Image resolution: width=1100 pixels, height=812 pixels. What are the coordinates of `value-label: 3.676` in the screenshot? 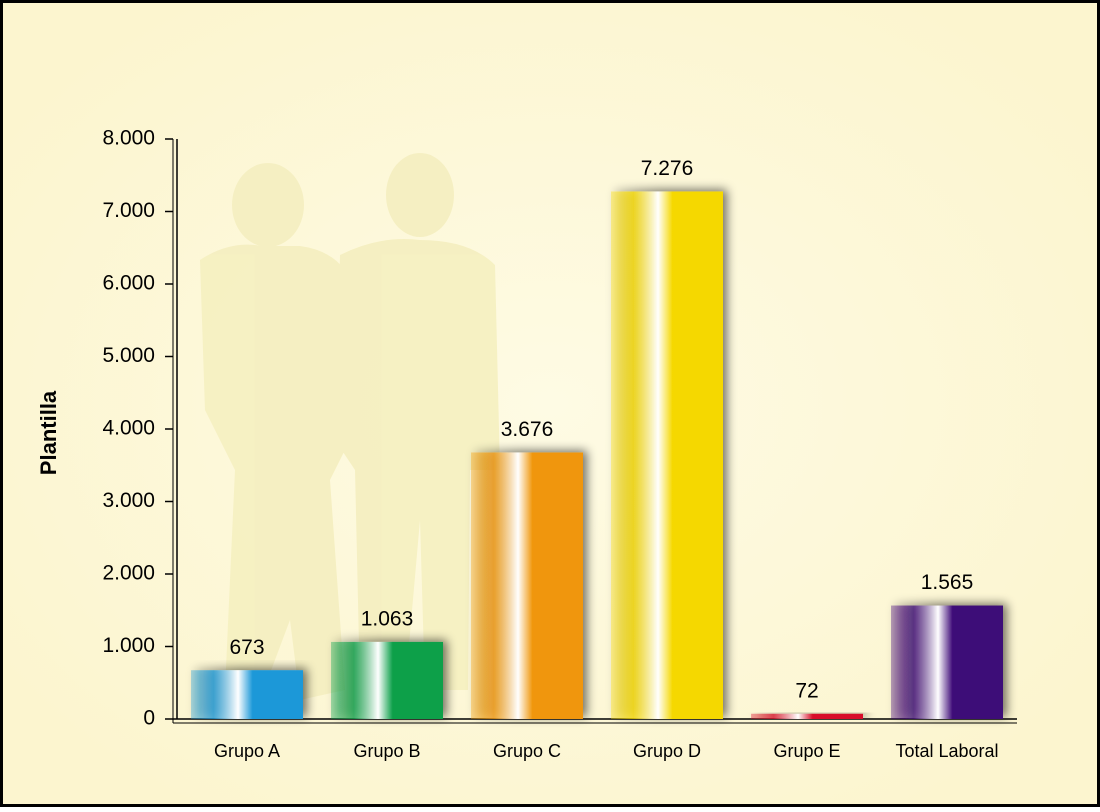 It's located at (527, 429).